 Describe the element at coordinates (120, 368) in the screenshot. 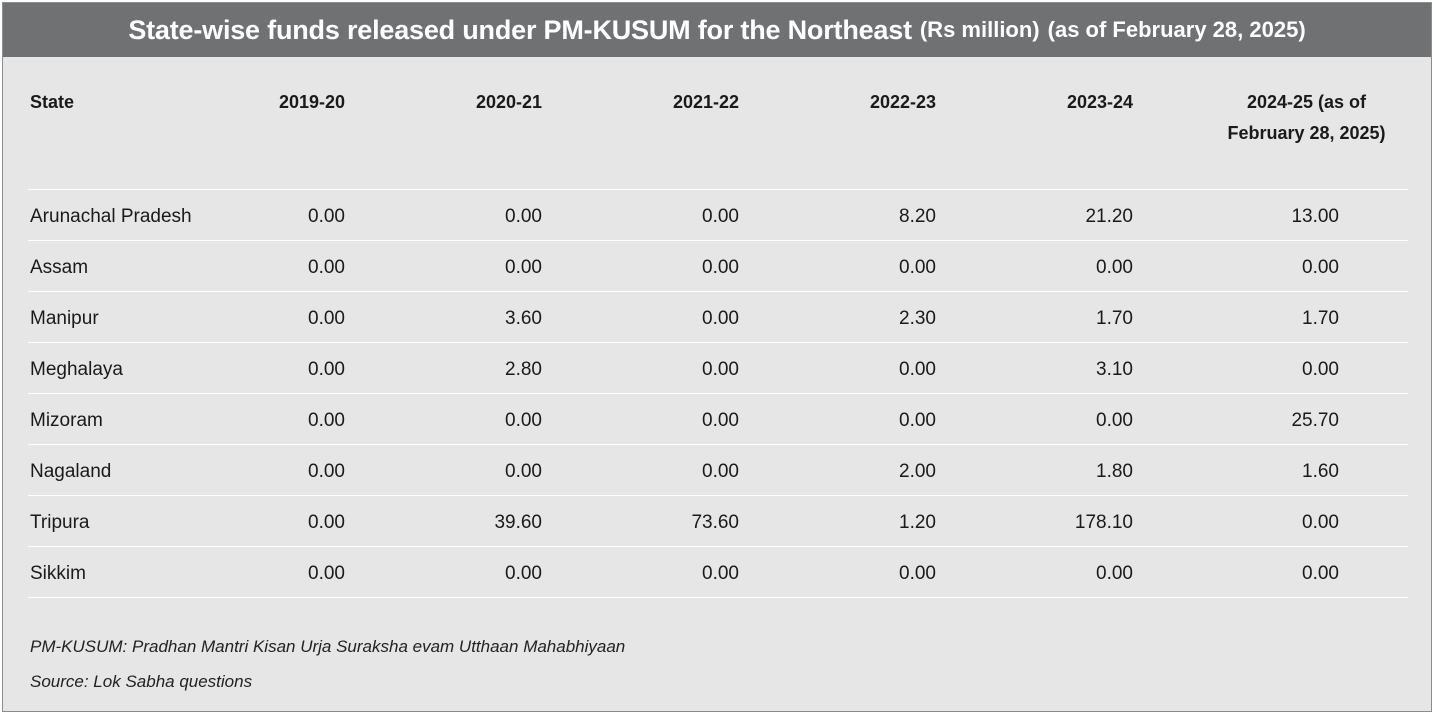

I see `state-cell: Meghalaya` at that location.